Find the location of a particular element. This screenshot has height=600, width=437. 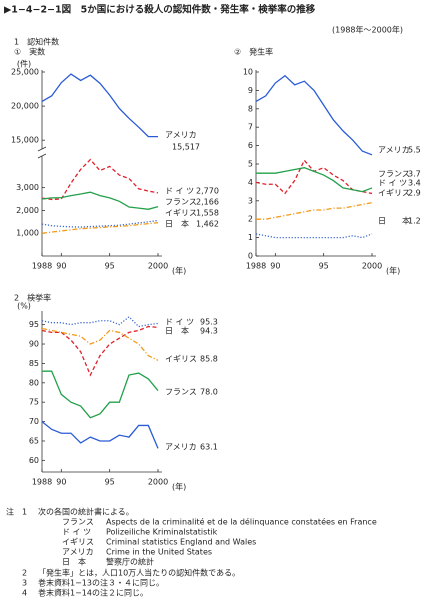

value-label: 1,558 is located at coordinates (207, 213).